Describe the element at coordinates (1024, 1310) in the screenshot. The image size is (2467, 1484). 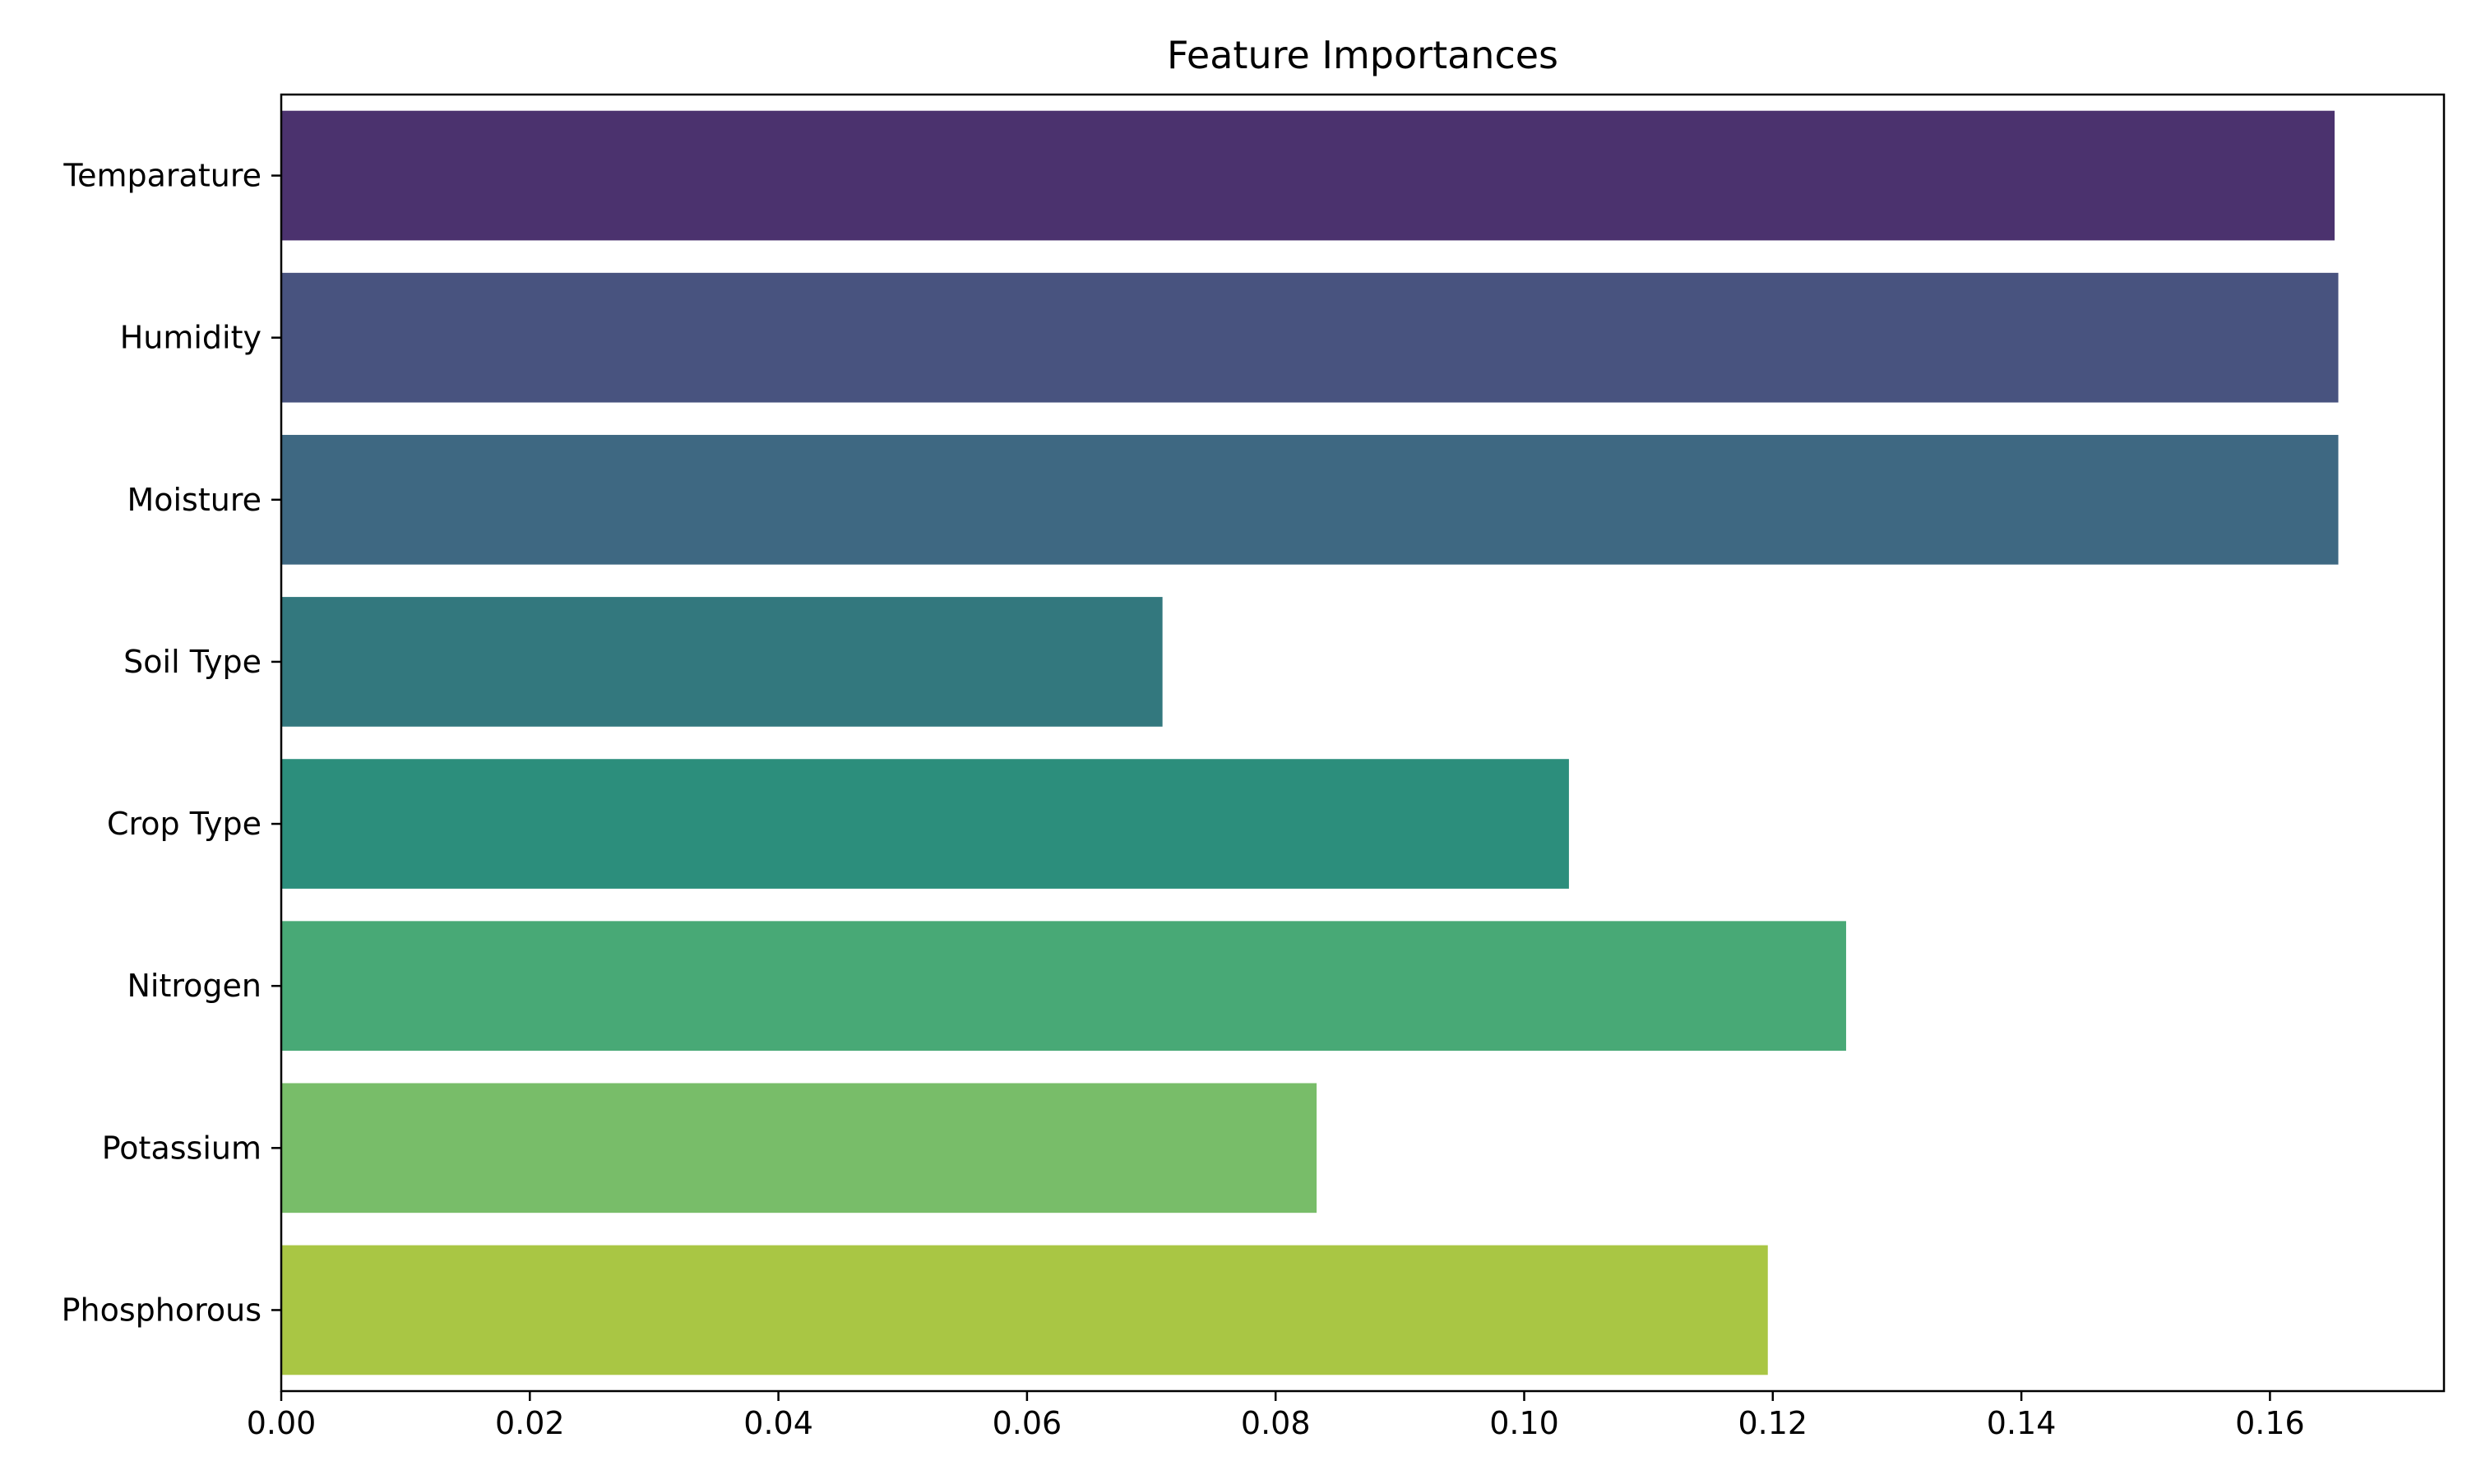
I see `bar-phosphorous` at that location.